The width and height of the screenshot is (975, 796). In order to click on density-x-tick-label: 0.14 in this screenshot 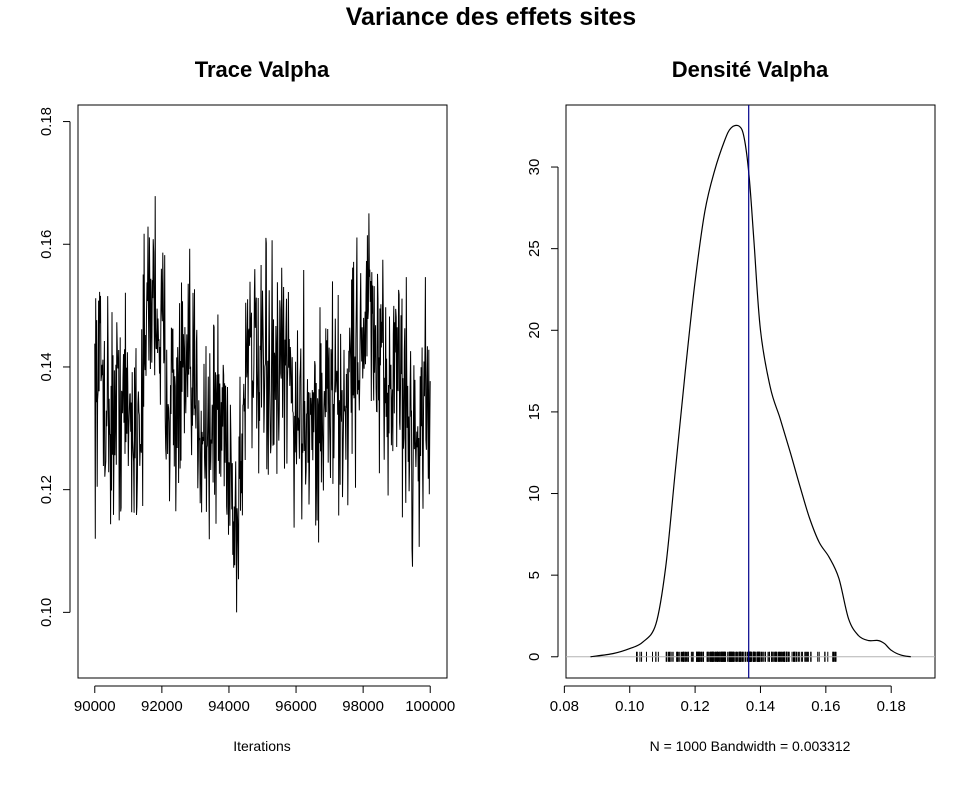, I will do `click(760, 706)`.